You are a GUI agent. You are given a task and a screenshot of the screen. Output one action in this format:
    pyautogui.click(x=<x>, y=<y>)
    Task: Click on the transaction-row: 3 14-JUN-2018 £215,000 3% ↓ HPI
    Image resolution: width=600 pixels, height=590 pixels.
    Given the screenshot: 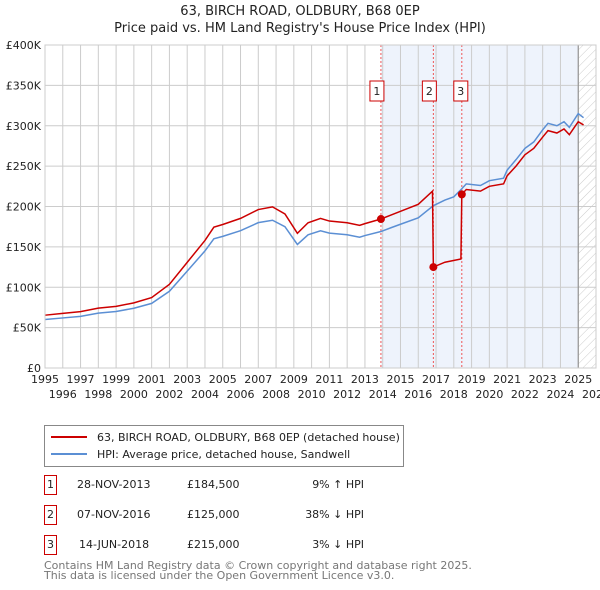 What is the action you would take?
    pyautogui.click(x=304, y=545)
    